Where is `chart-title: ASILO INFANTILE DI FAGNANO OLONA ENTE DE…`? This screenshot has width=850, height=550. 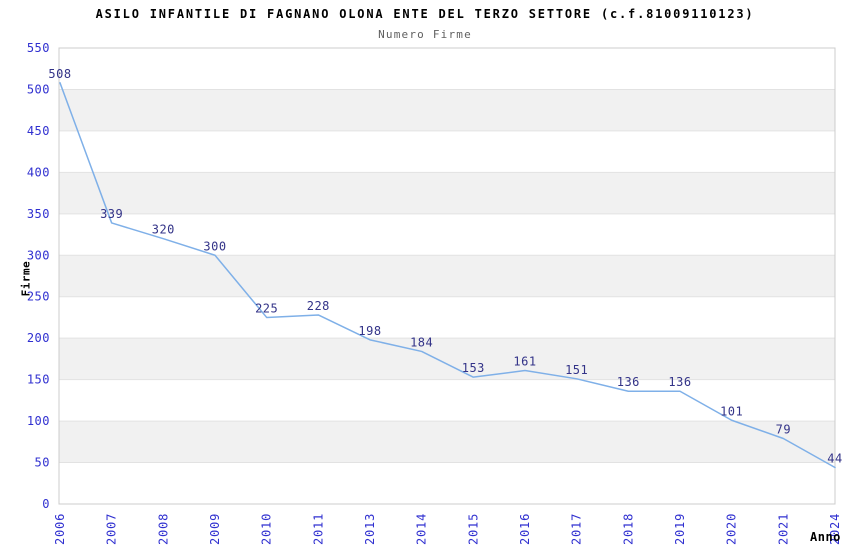
chart-title: ASILO INFANTILE DI FAGNANO OLONA ENTE DE… is located at coordinates (425, 14).